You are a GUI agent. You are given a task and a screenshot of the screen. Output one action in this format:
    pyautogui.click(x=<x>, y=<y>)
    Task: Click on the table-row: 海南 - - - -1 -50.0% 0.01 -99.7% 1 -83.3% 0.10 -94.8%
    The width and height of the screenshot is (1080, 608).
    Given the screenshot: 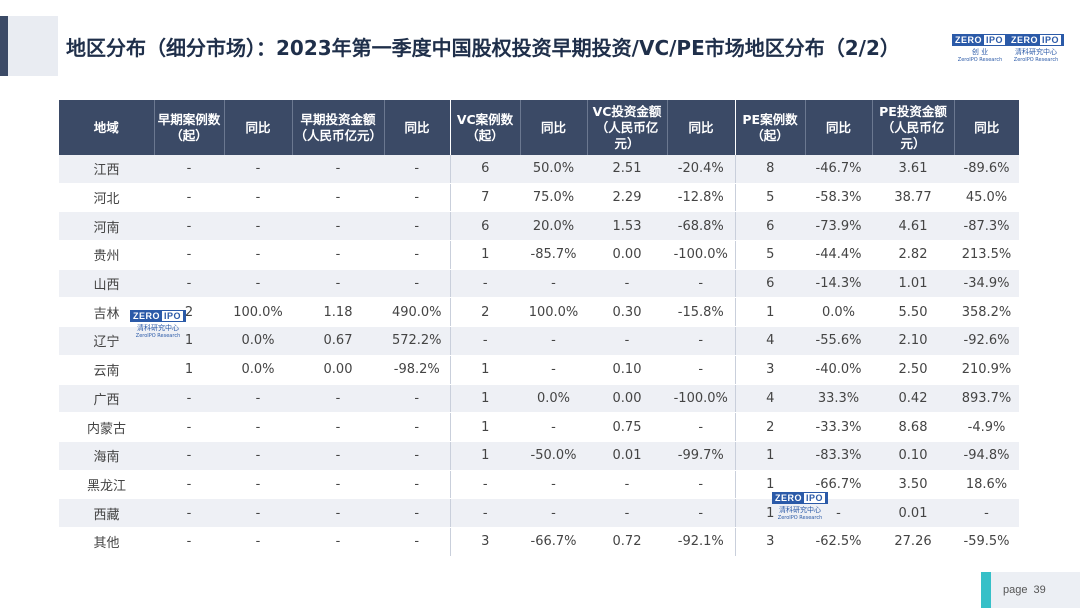 What is the action you would take?
    pyautogui.click(x=539, y=456)
    